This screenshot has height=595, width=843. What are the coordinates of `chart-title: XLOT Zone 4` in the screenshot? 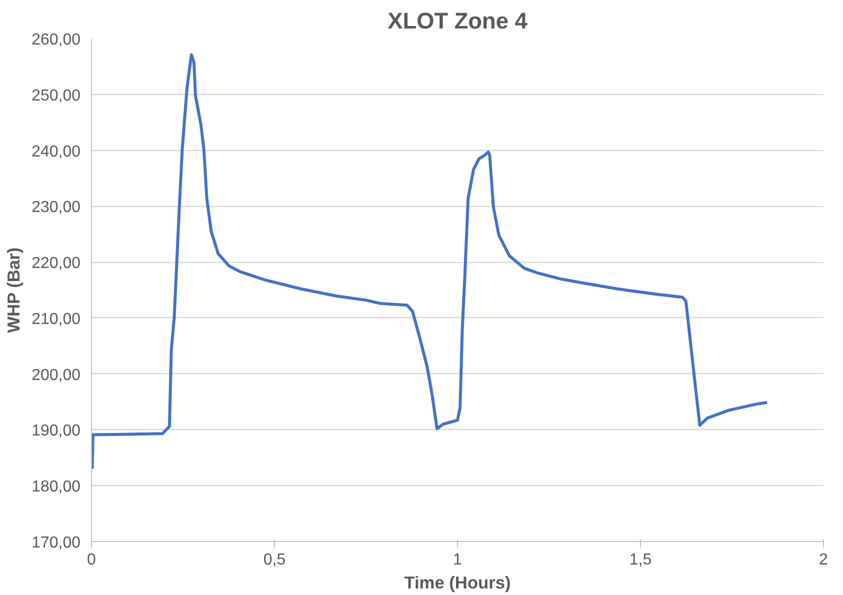 It's located at (458, 21).